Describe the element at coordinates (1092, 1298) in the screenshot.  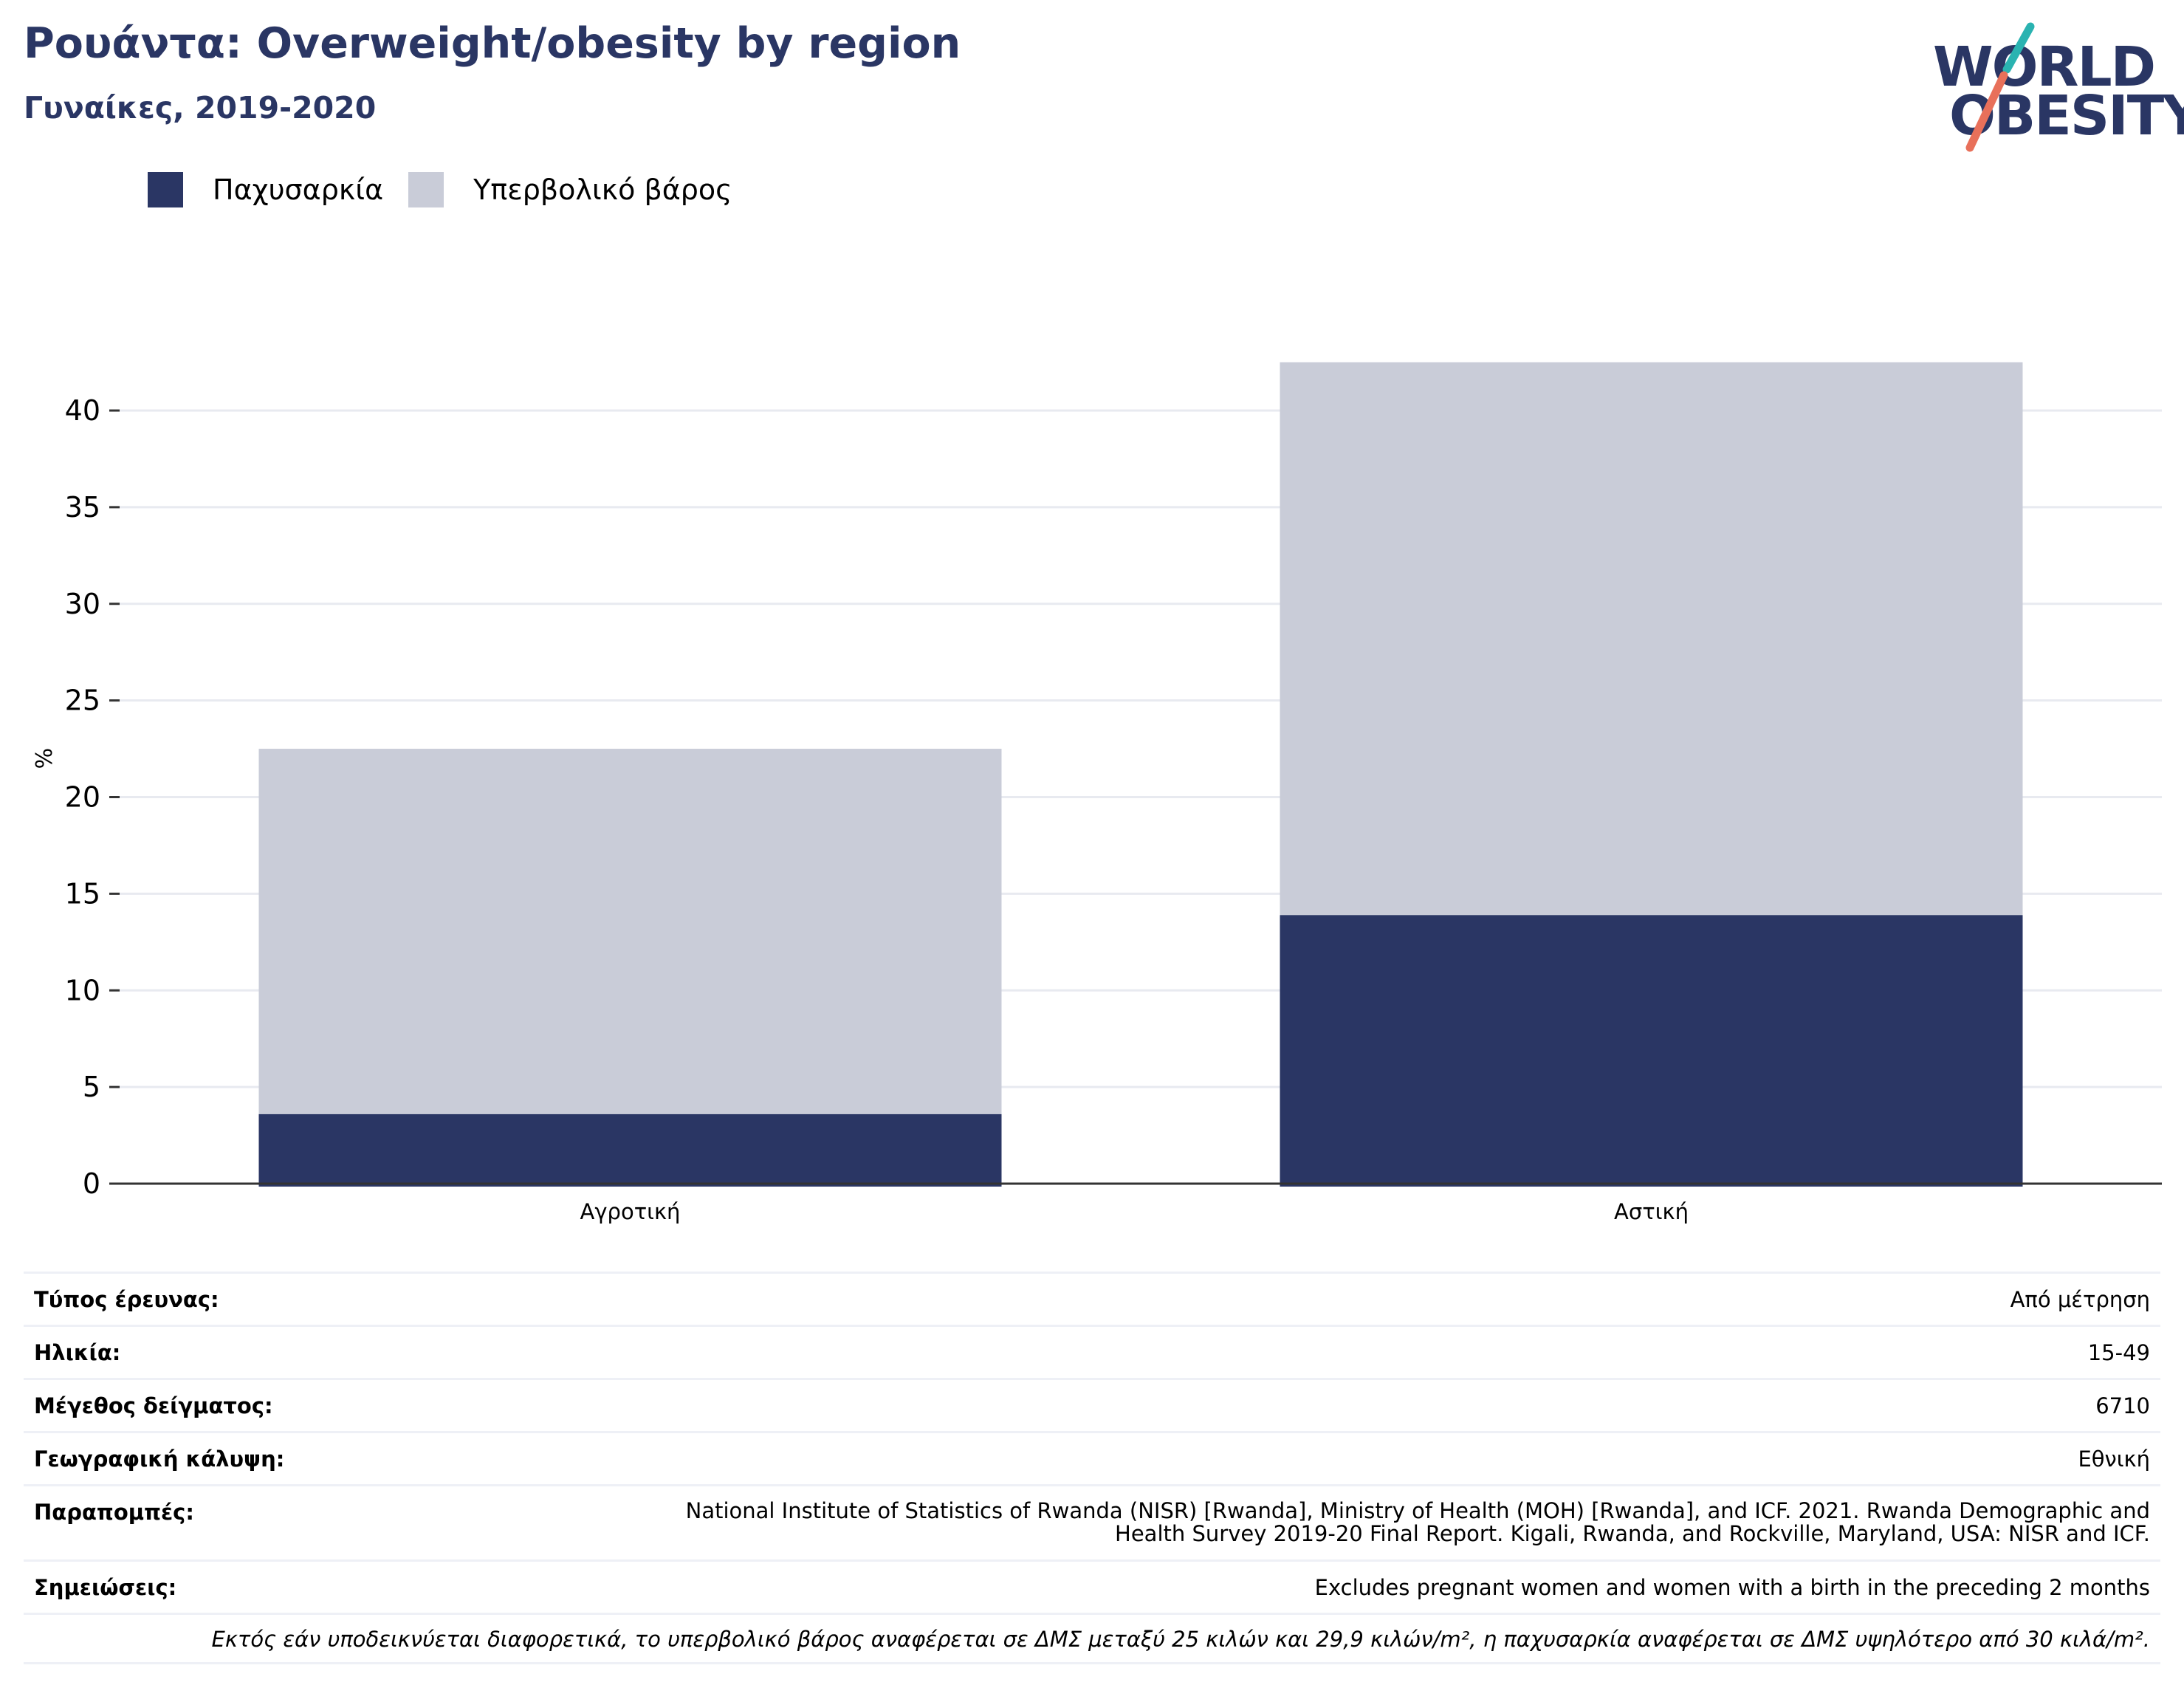
I see `meta-row-survey-type: Τύπος έρευνας: Από μέτρηση` at that location.